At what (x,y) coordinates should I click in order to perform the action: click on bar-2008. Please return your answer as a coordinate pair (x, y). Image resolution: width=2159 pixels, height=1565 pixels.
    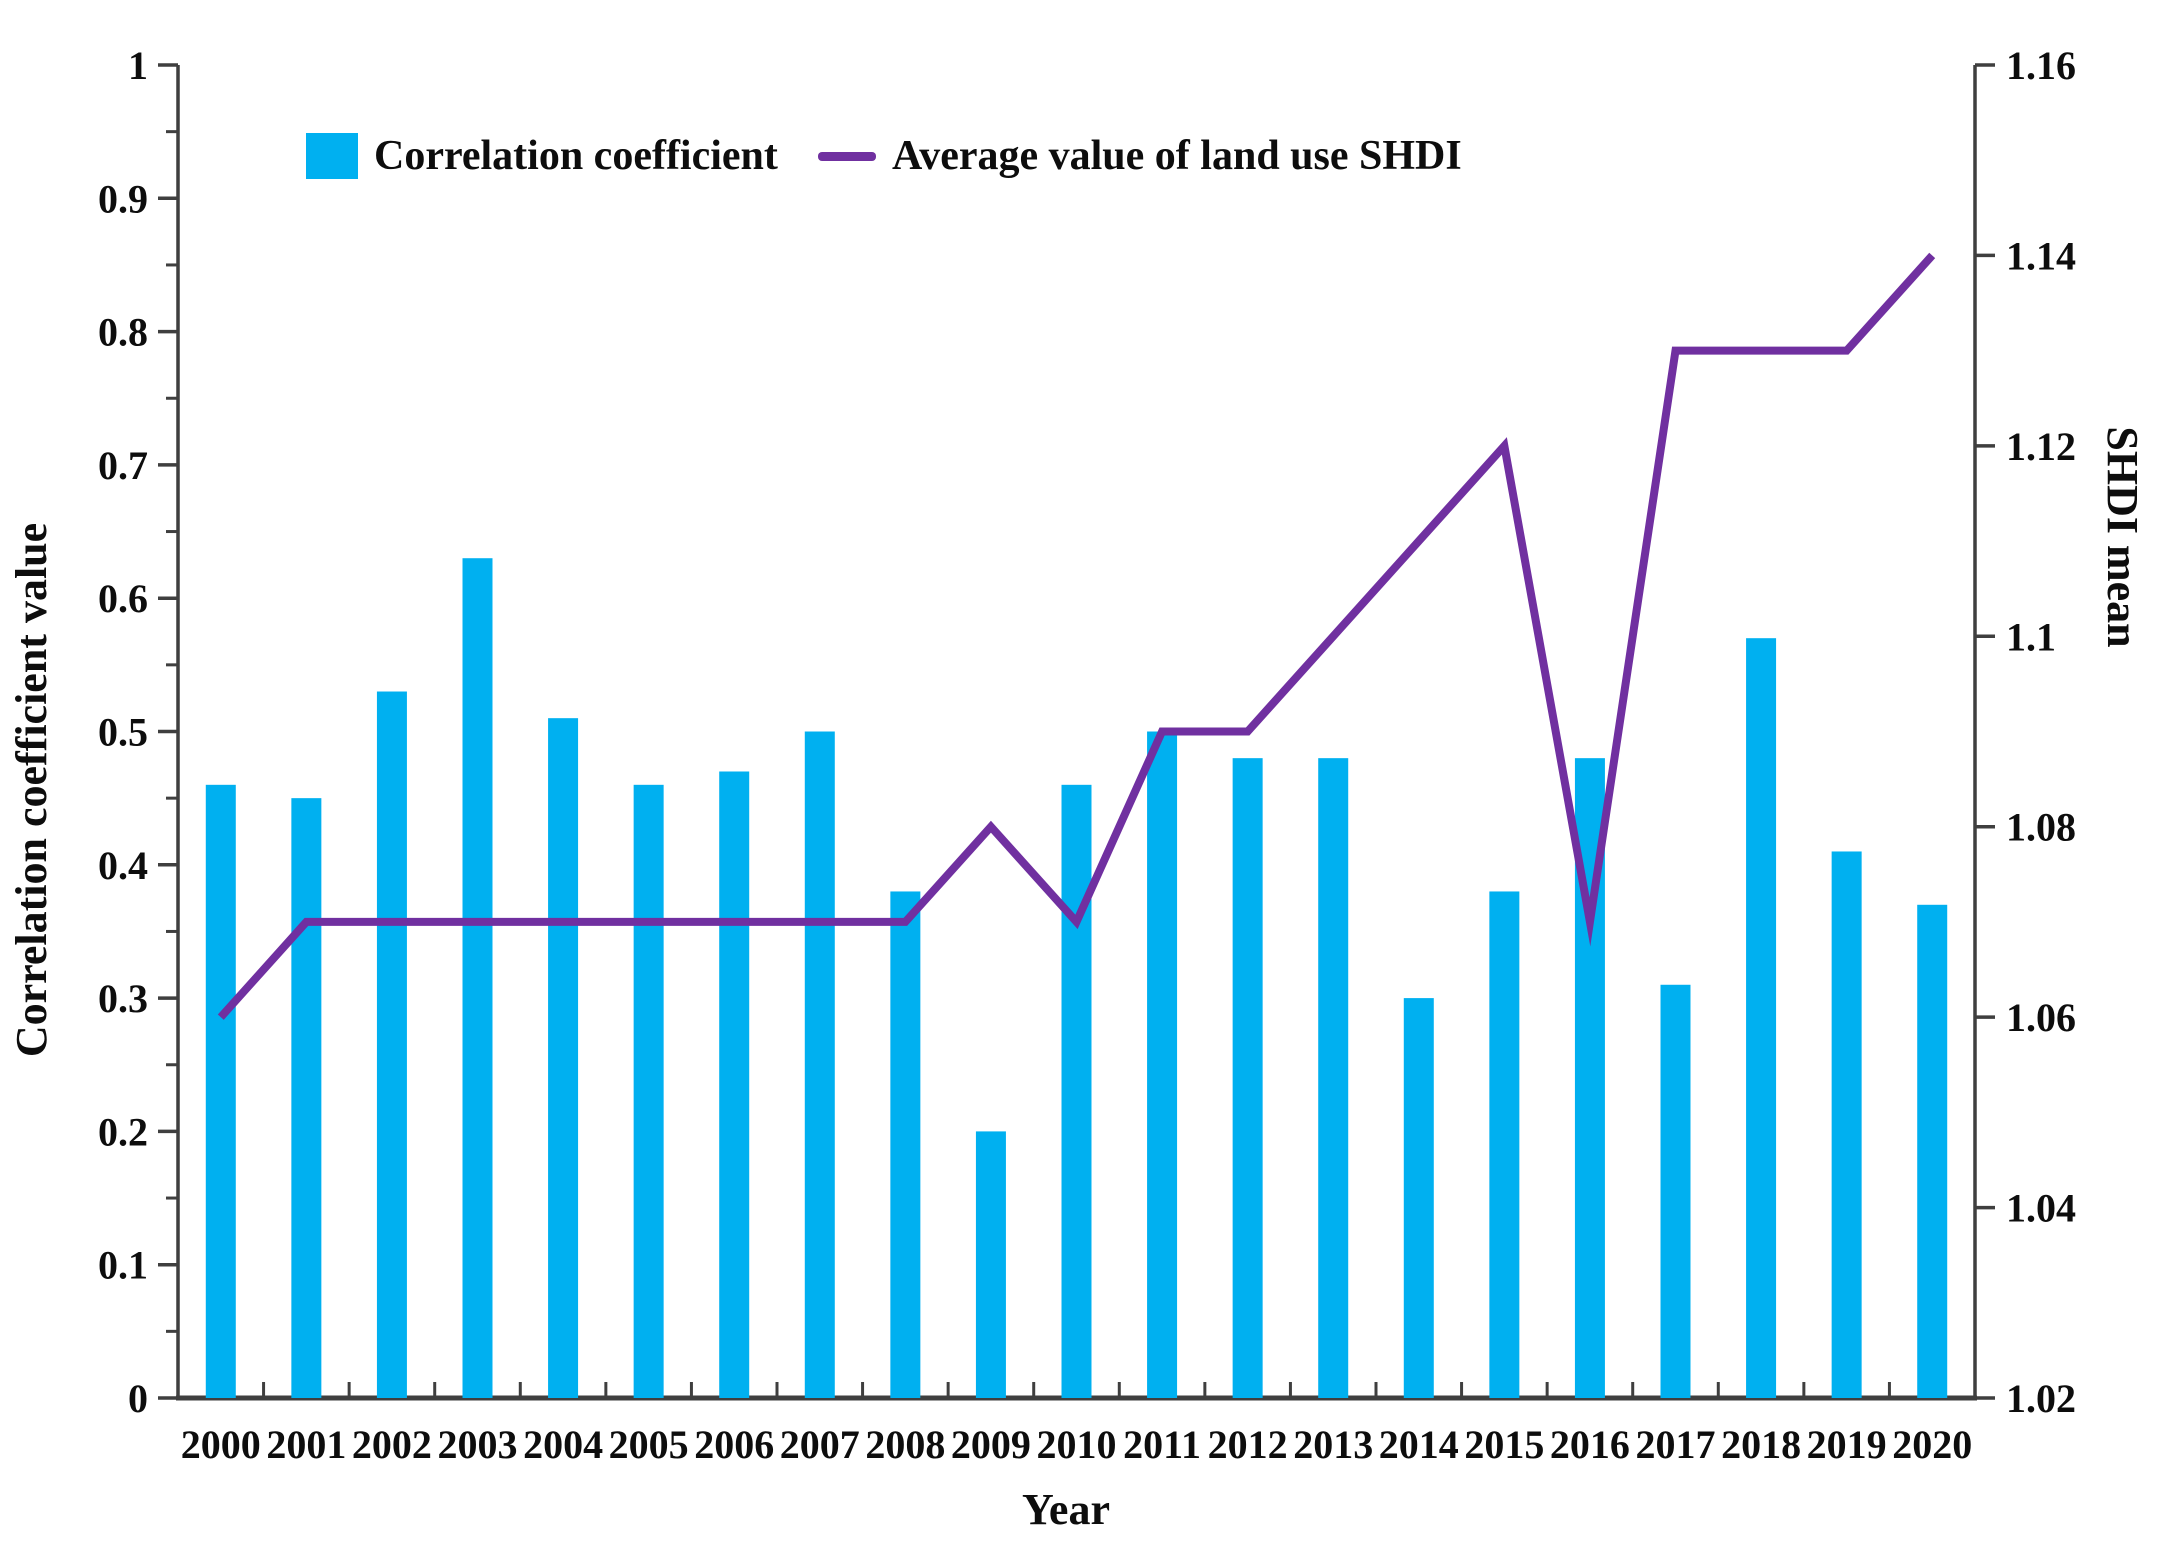
    Looking at the image, I should click on (905, 1144).